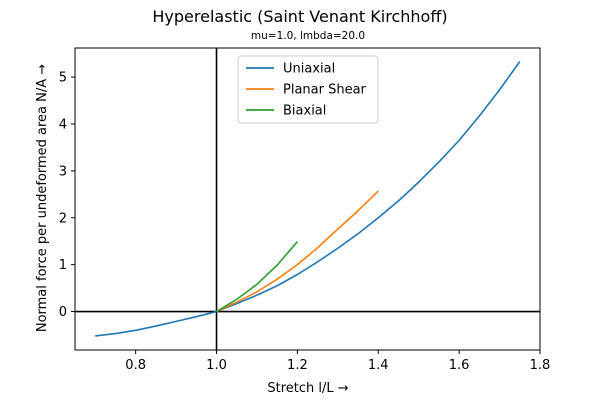  What do you see at coordinates (63, 265) in the screenshot?
I see `y-tick-label: 1` at bounding box center [63, 265].